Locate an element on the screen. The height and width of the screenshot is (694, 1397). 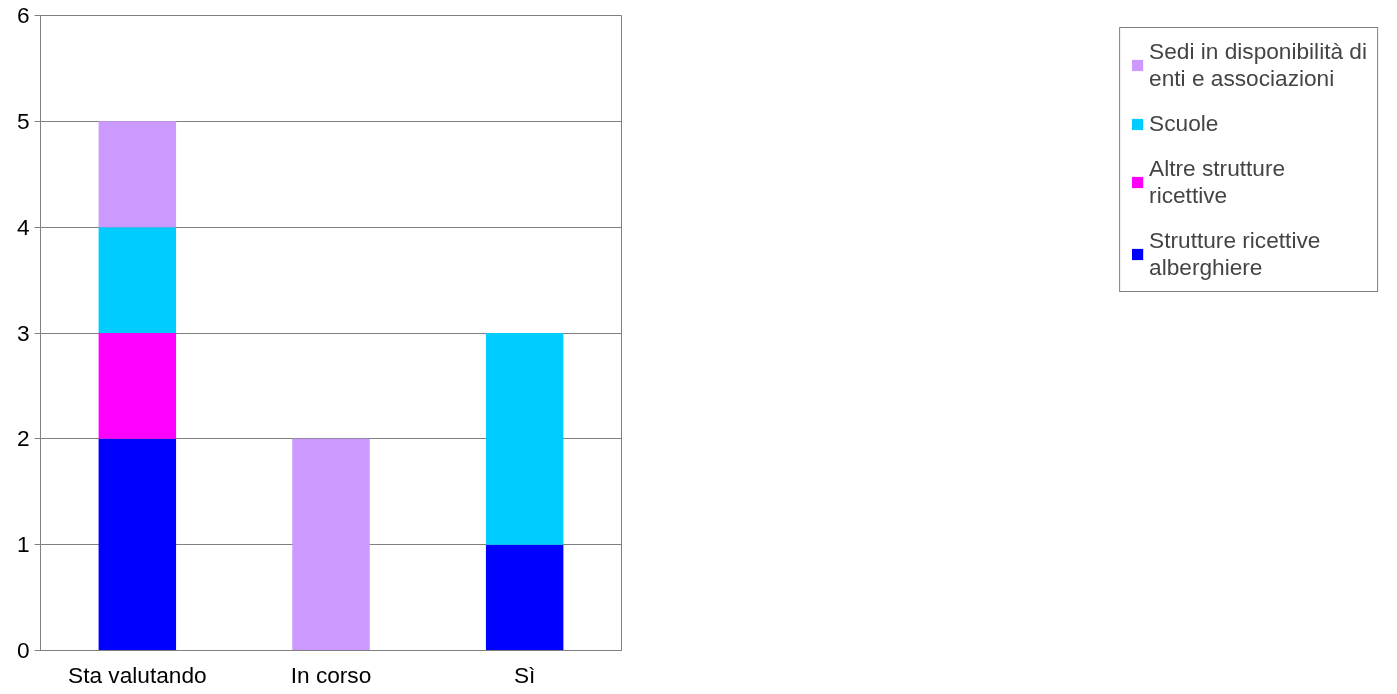
x-tick-label: Sì is located at coordinates (524, 674).